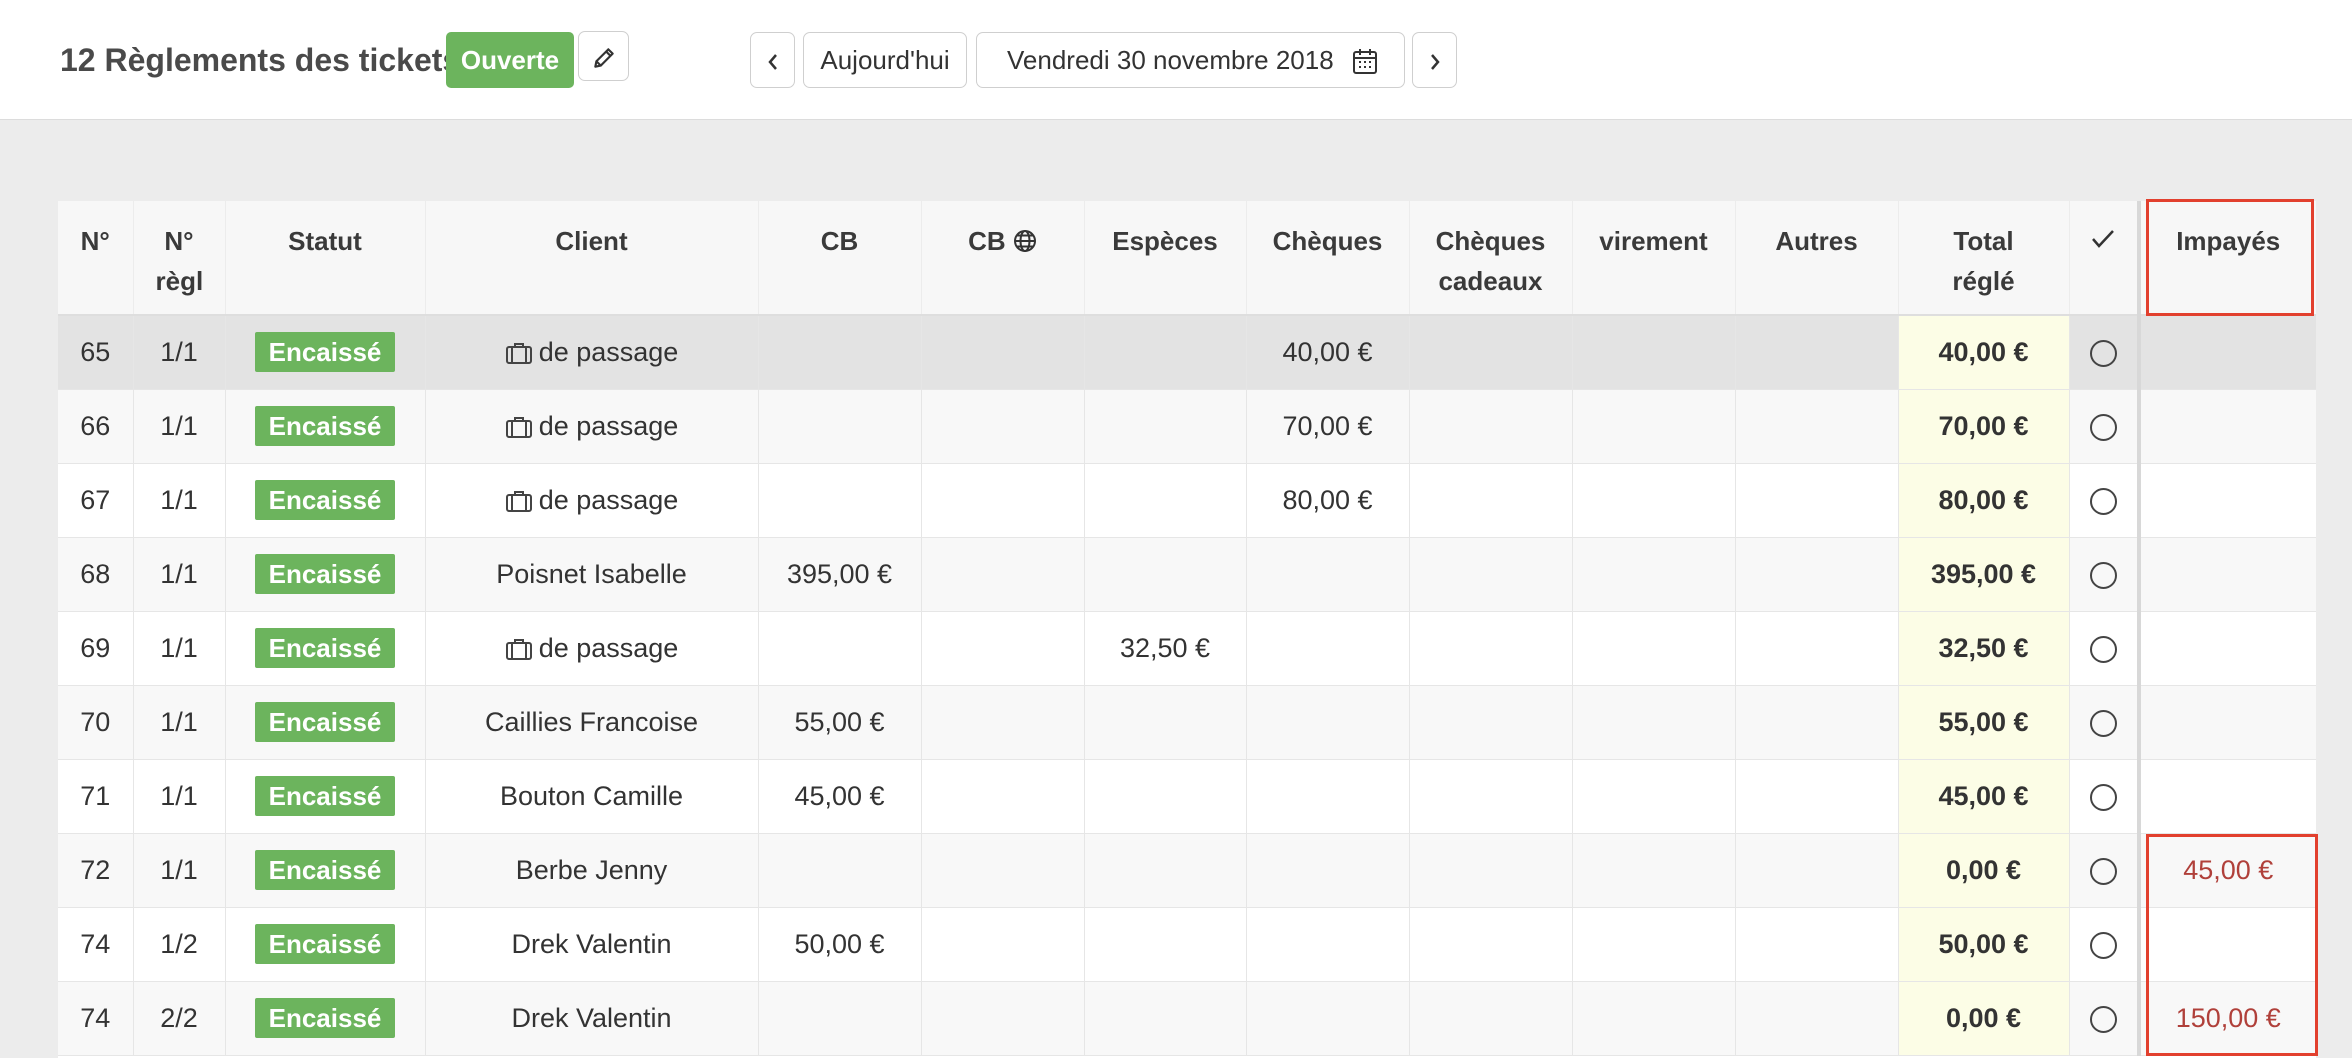 This screenshot has width=2352, height=1058. I want to click on table-row: 74 1/2 Encaissé Drek Valentin 50,00 € 50,00 €, so click(1187, 944).